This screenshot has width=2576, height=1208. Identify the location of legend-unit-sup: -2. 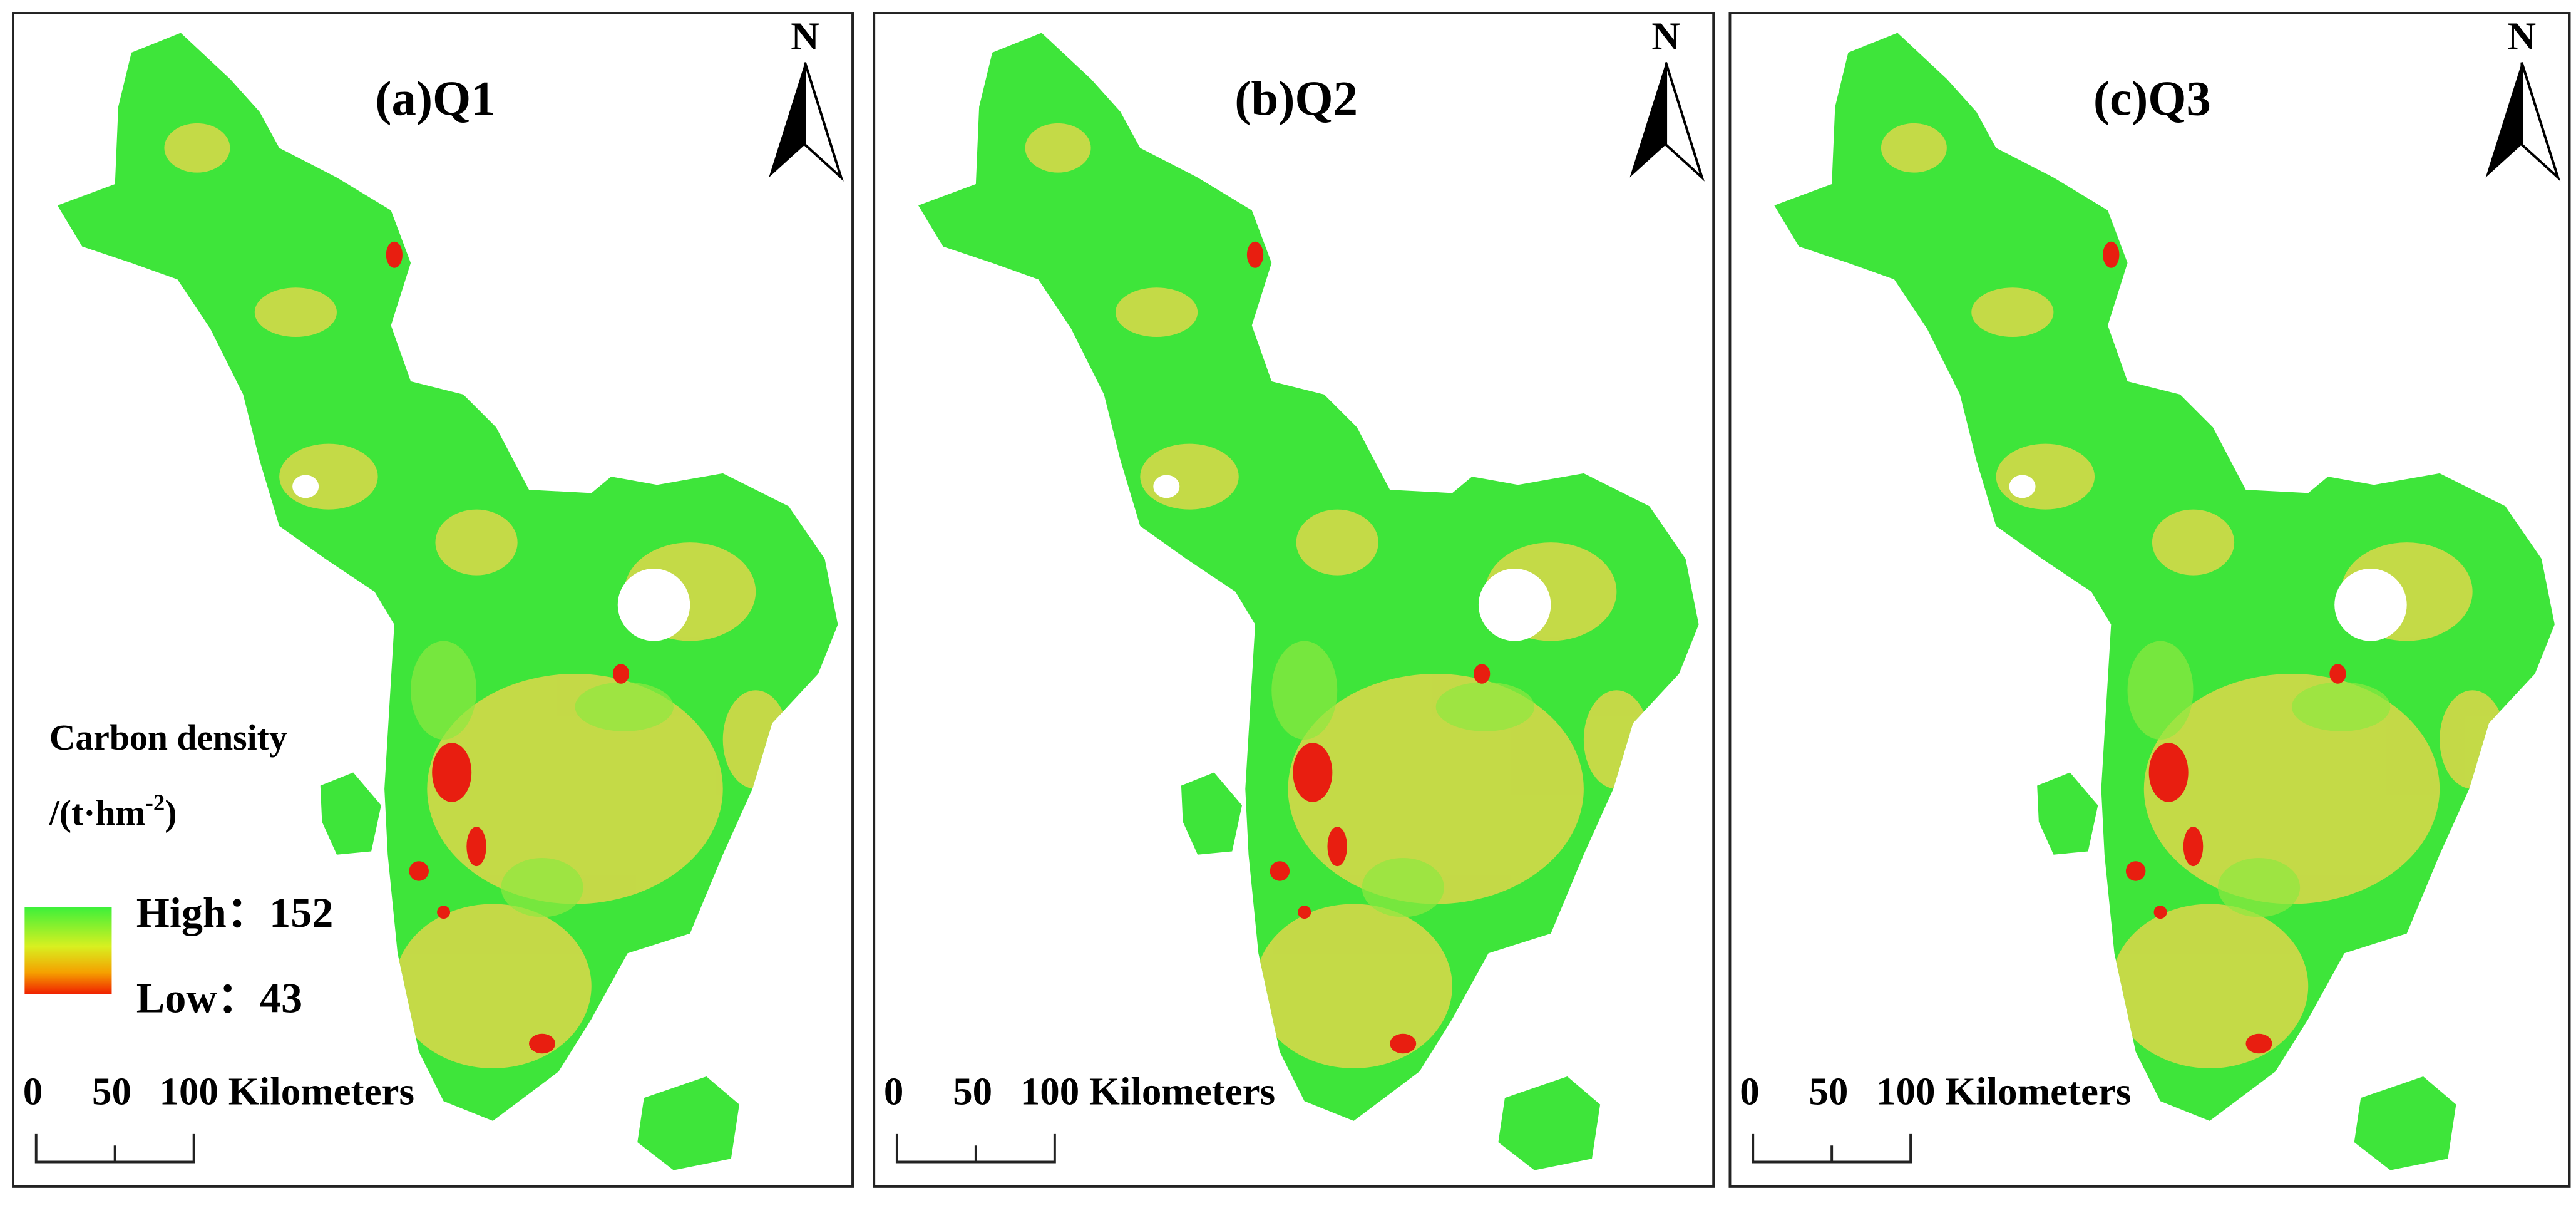
(155, 802).